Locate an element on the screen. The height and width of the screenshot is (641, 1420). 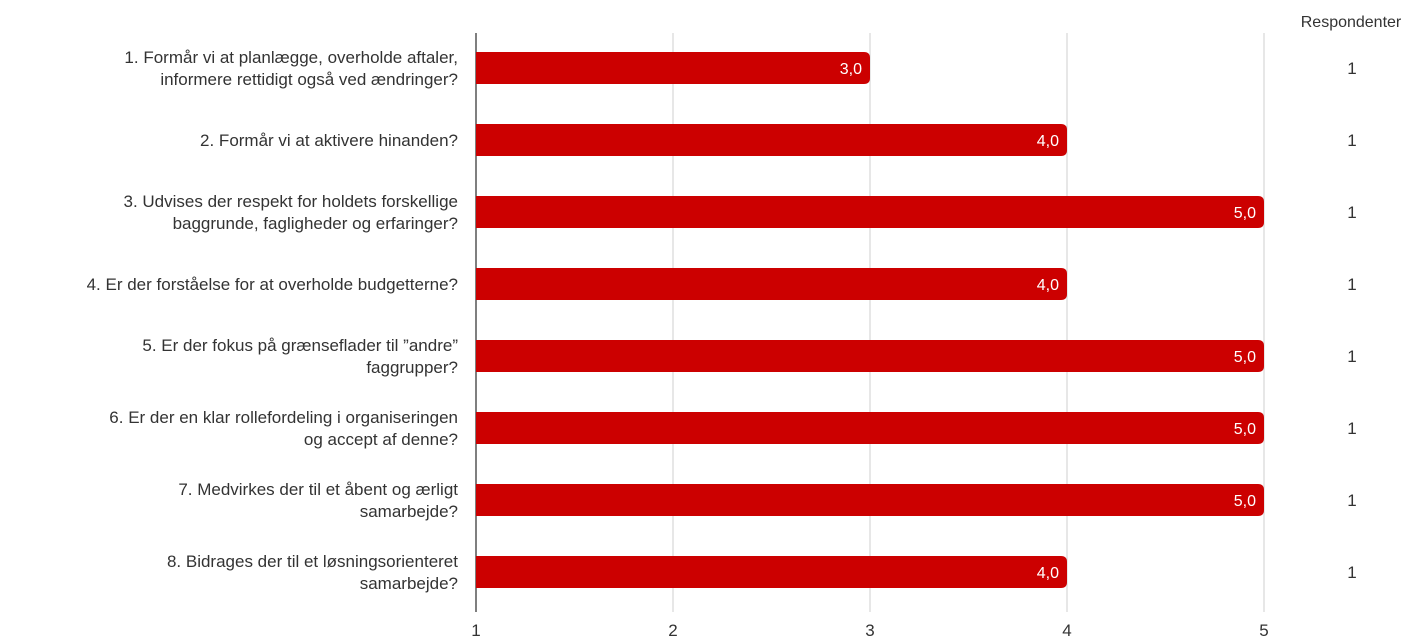
category-label: 7. Medvirkes der til et åbent og ærligt is located at coordinates (318, 489).